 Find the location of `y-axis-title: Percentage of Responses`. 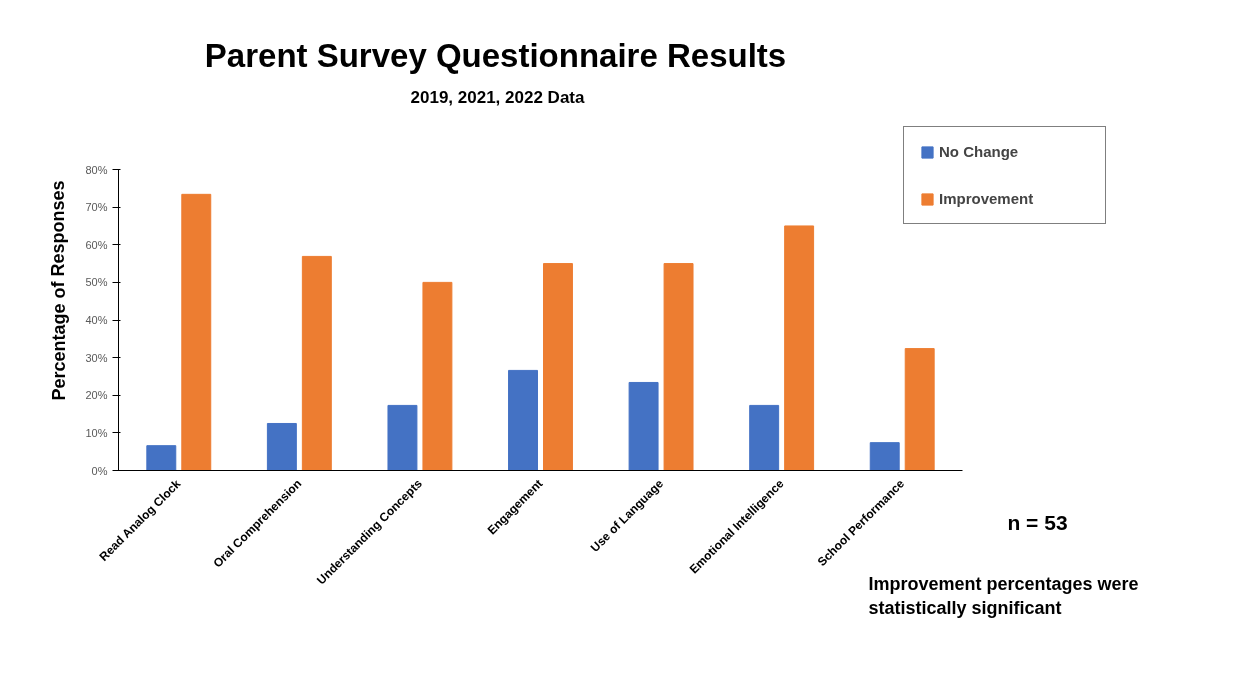

y-axis-title: Percentage of Responses is located at coordinates (58, 290).